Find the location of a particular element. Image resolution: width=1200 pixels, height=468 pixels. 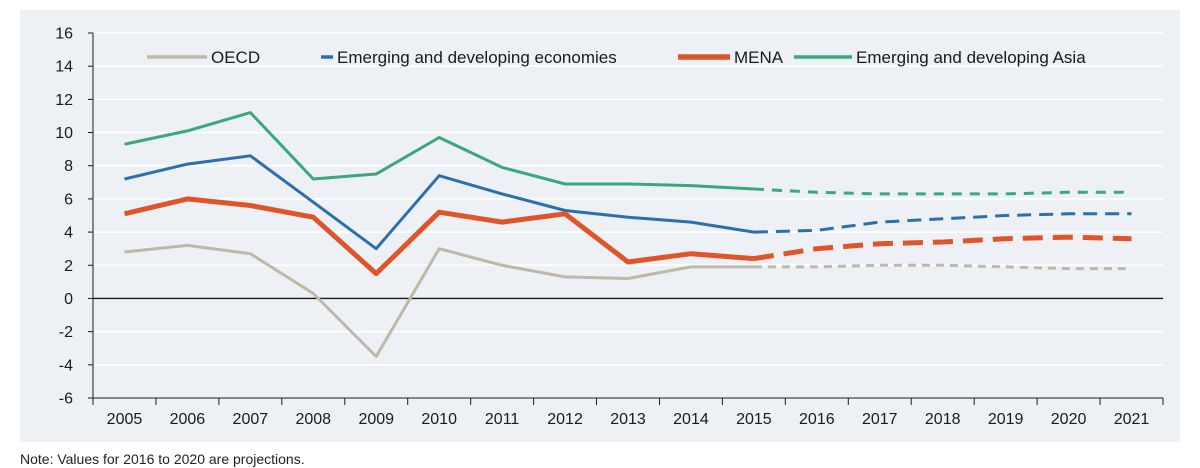

legend-label: OECD is located at coordinates (235, 57).